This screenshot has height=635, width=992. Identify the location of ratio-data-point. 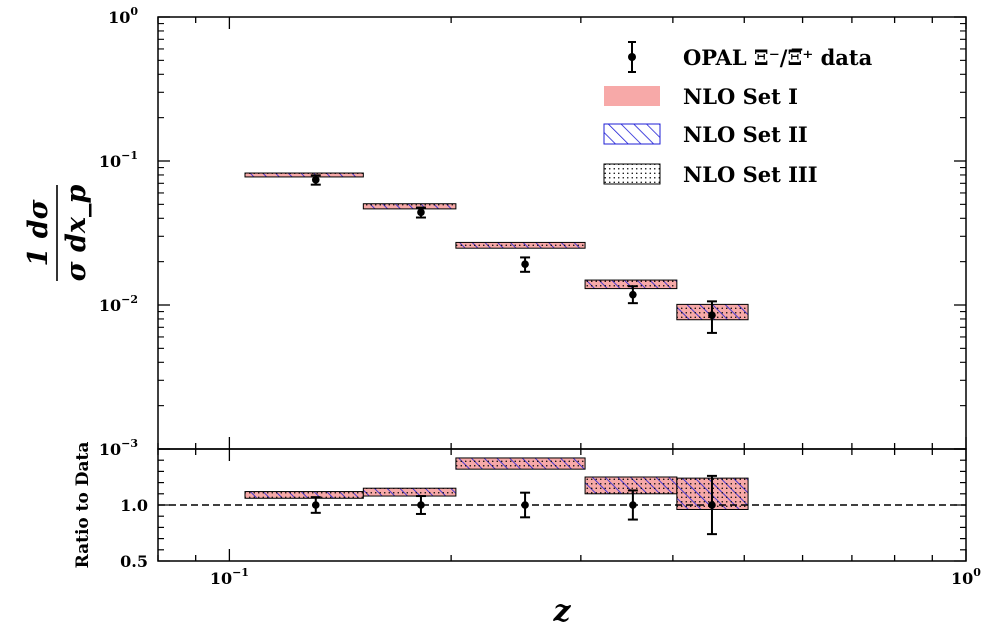
(420, 505).